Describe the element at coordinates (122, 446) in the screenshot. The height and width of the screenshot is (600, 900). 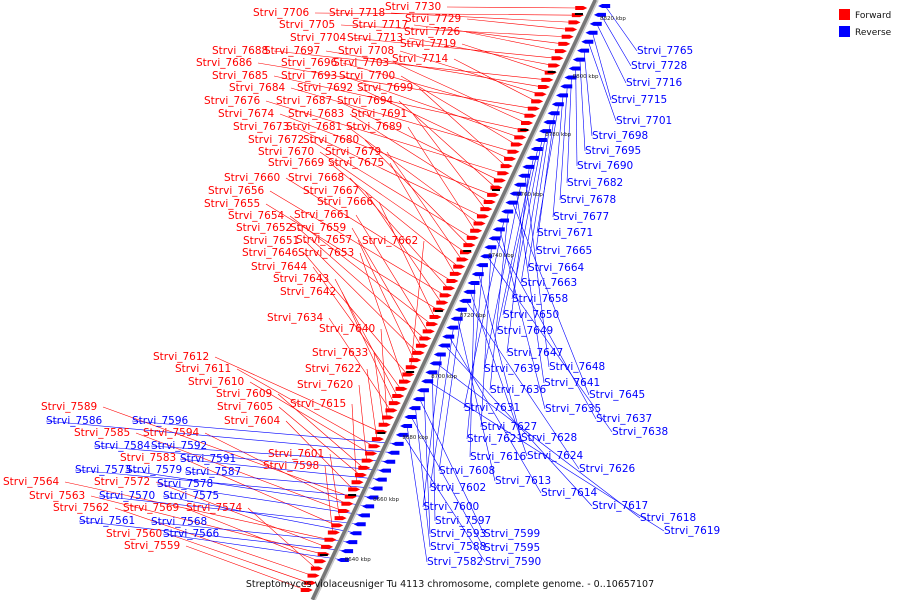
I see `reverse-gene-label: Strvi_7584` at that location.